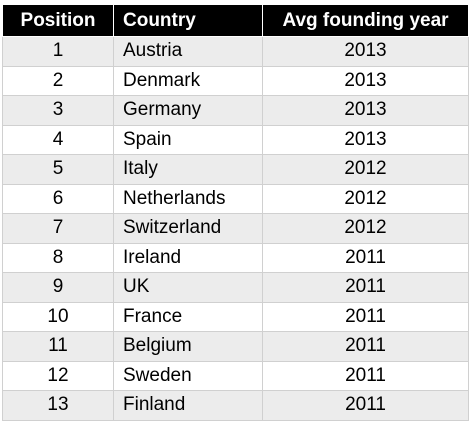  What do you see at coordinates (58, 198) in the screenshot?
I see `cell-position: 6` at bounding box center [58, 198].